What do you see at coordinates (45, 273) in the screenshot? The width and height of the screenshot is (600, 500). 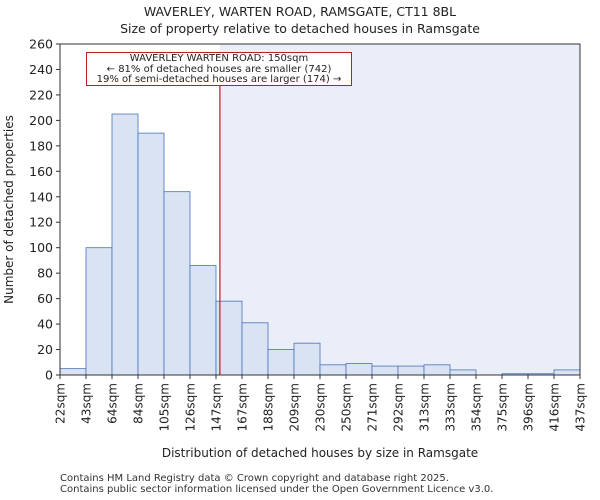 I see `y-tick-label: 80` at bounding box center [45, 273].